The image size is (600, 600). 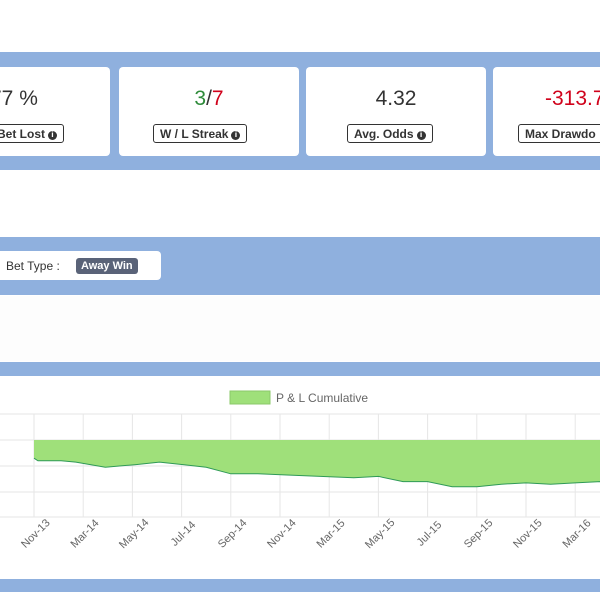 I want to click on stat-label-bet-lost: Bet Lost i, so click(x=32, y=133).